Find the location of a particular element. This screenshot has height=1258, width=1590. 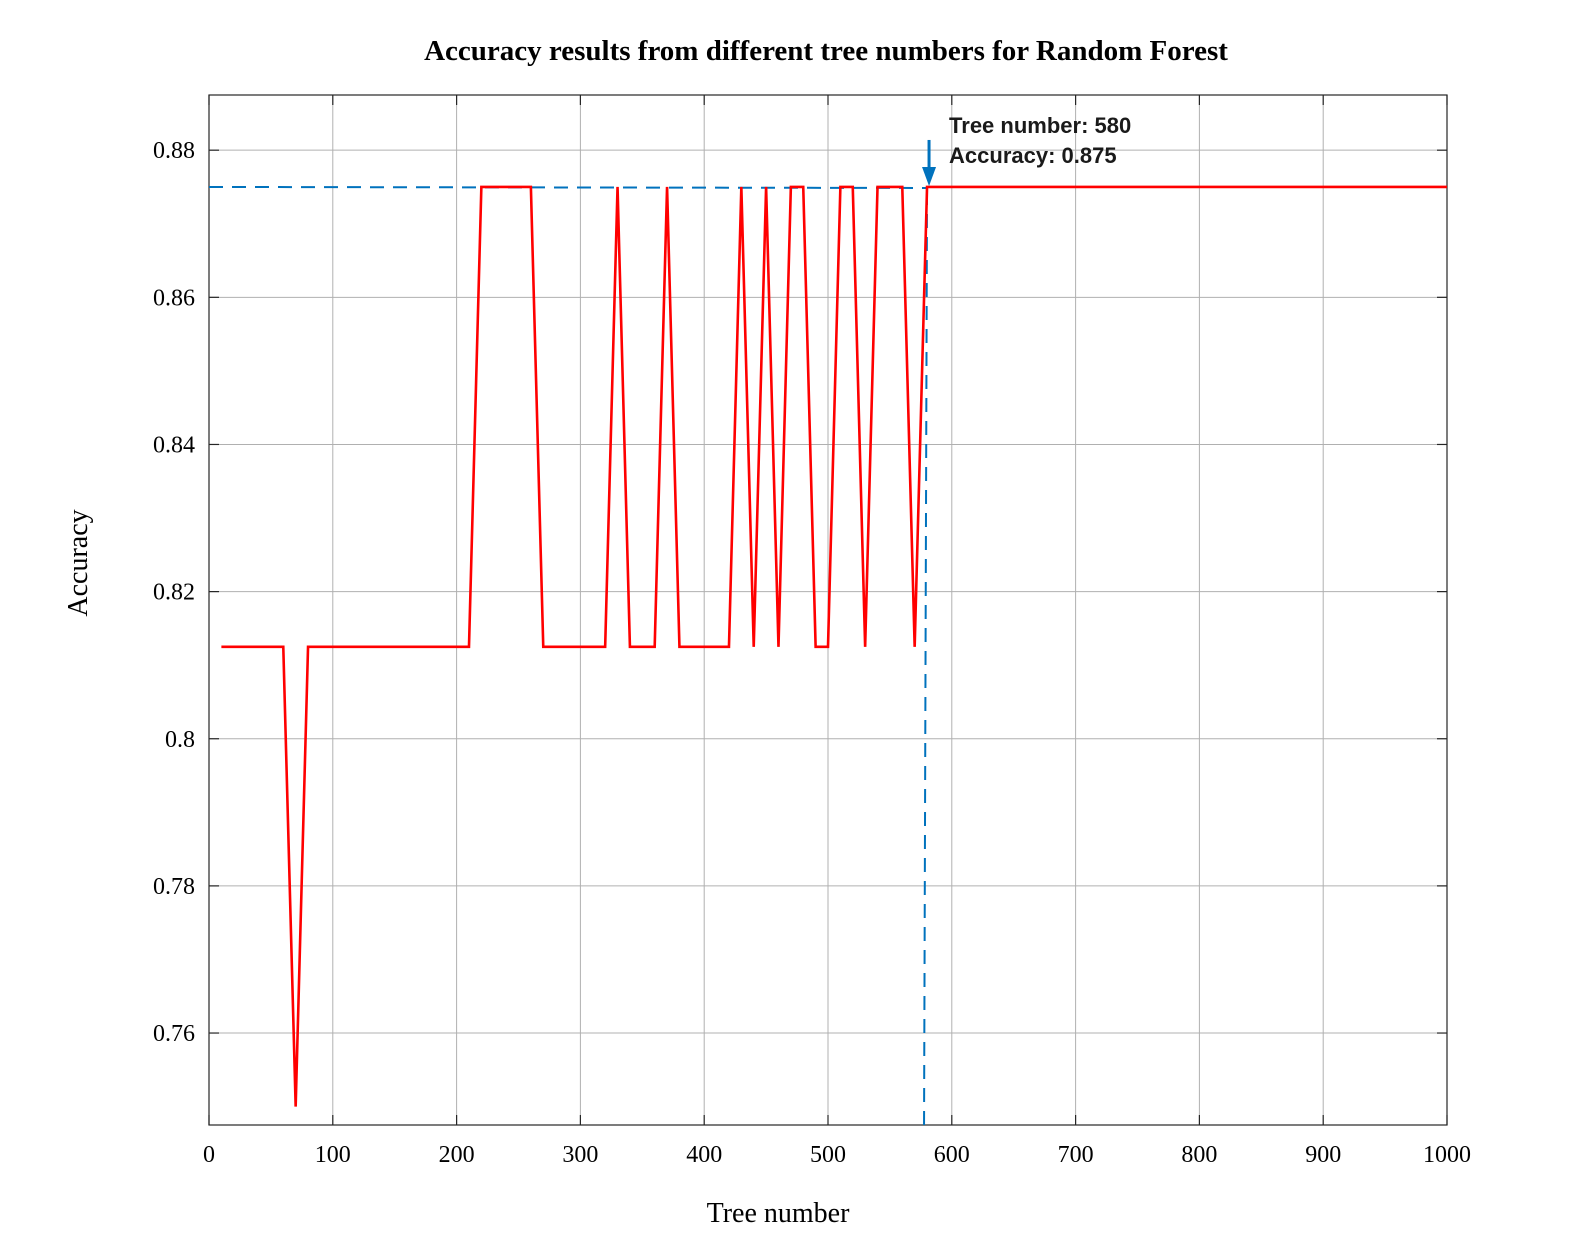

x-tick-labels: 0 100 200 300 400 500 600 700 800 900 1000 is located at coordinates (837, 1155).